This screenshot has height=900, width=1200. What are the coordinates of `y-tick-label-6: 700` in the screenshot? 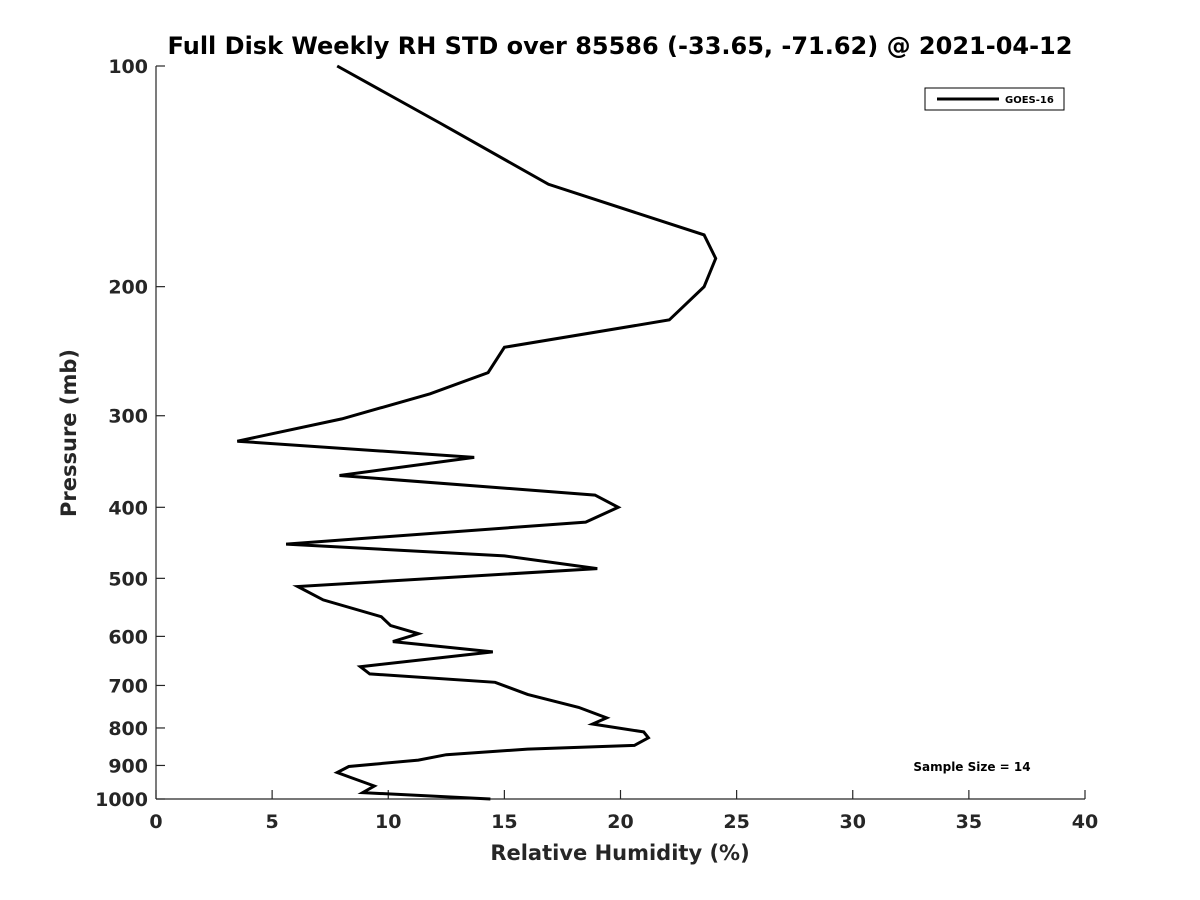 It's located at (128, 686).